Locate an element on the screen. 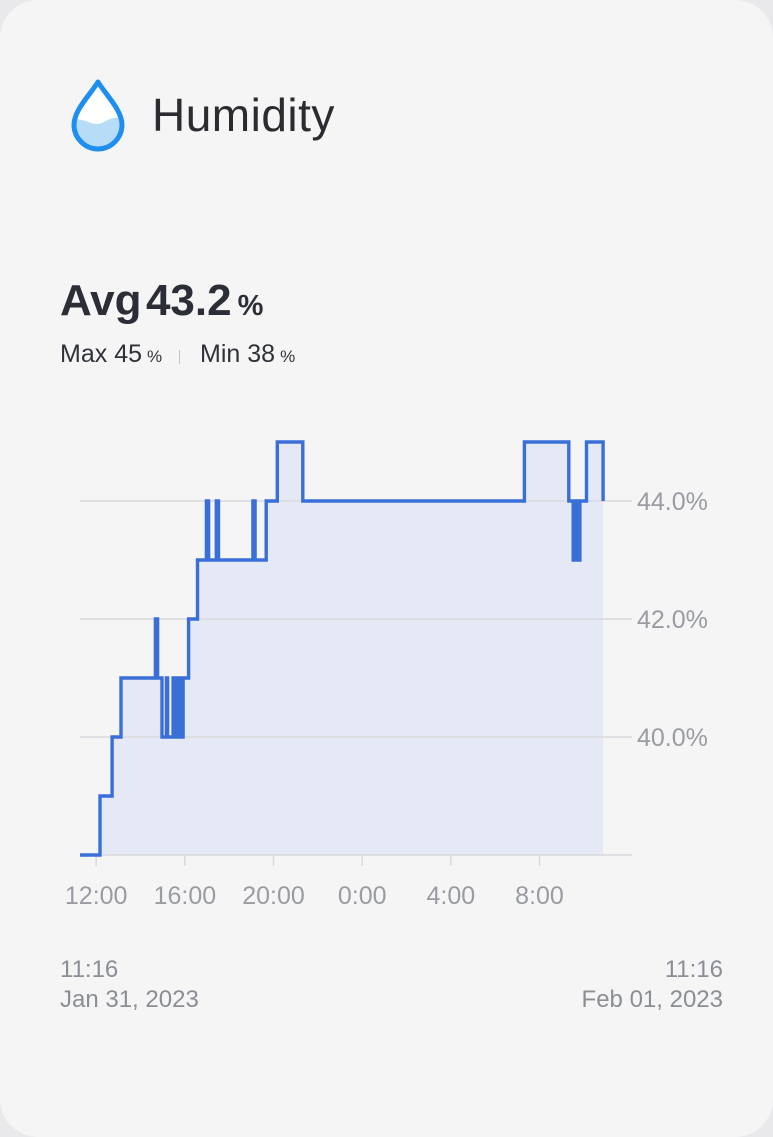  max-label: Max is located at coordinates (84, 354).